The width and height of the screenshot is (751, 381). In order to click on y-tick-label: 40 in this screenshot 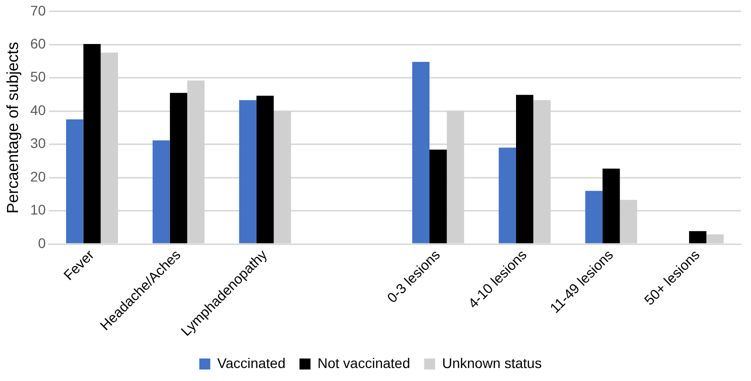, I will do `click(38, 110)`.